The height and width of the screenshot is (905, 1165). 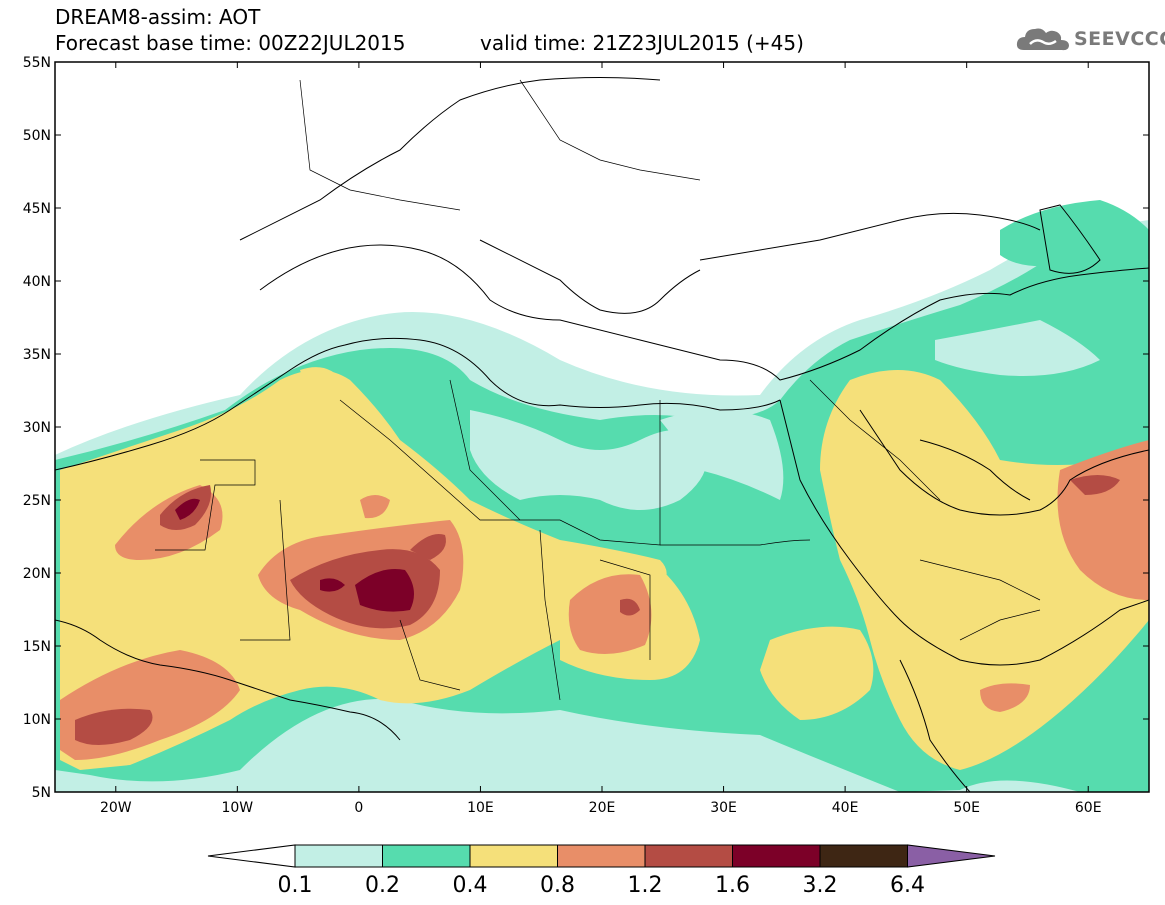 I want to click on valid-time: valid time: 21Z23JUL2015 (+45), so click(x=642, y=43).